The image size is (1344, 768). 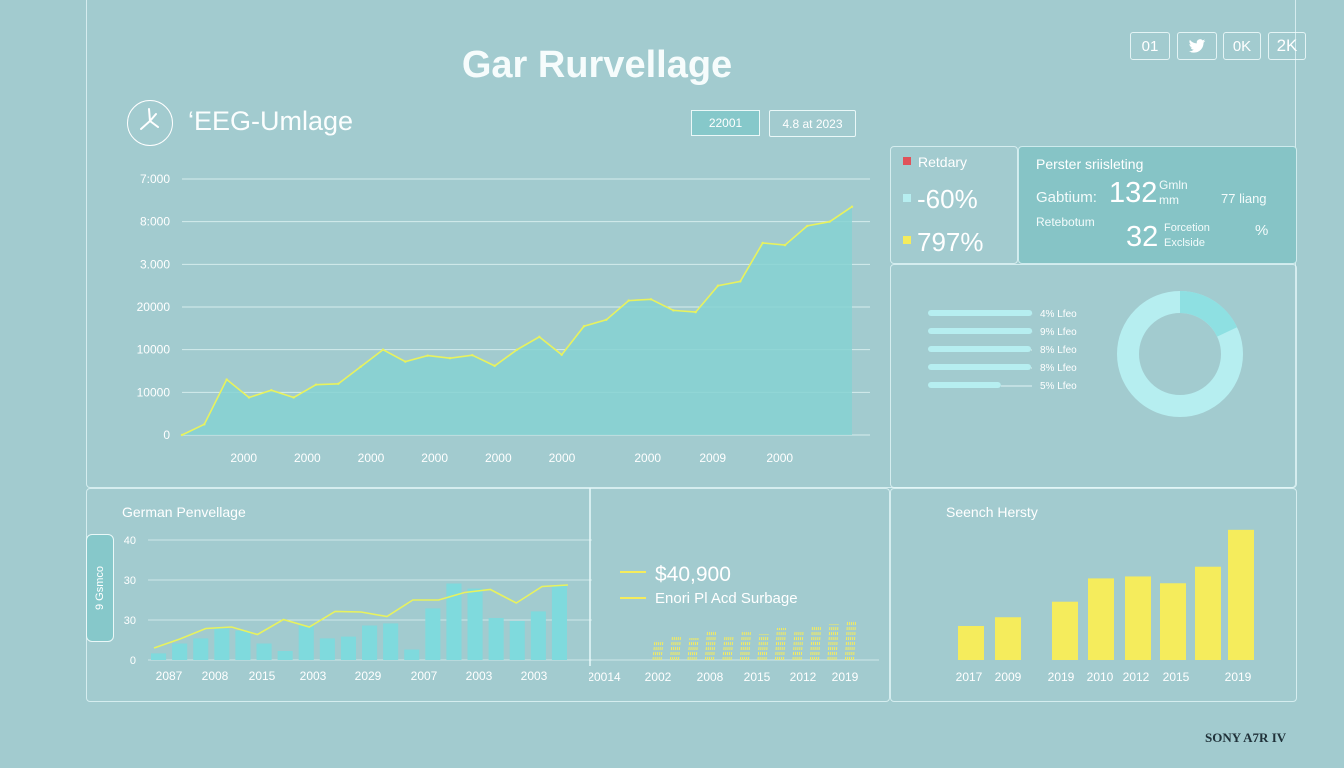 I want to click on top-button-0k: 0K, so click(x=1242, y=46).